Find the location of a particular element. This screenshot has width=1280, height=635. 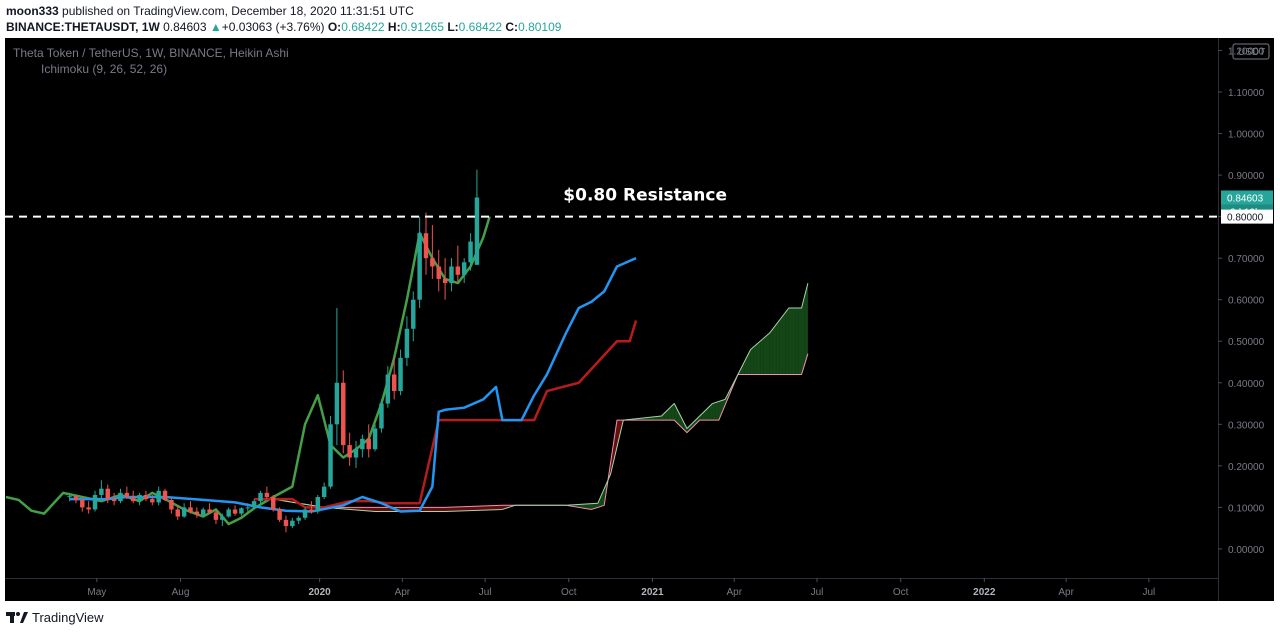

last-price-tag-label: 0.84603 is located at coordinates (1245, 198).